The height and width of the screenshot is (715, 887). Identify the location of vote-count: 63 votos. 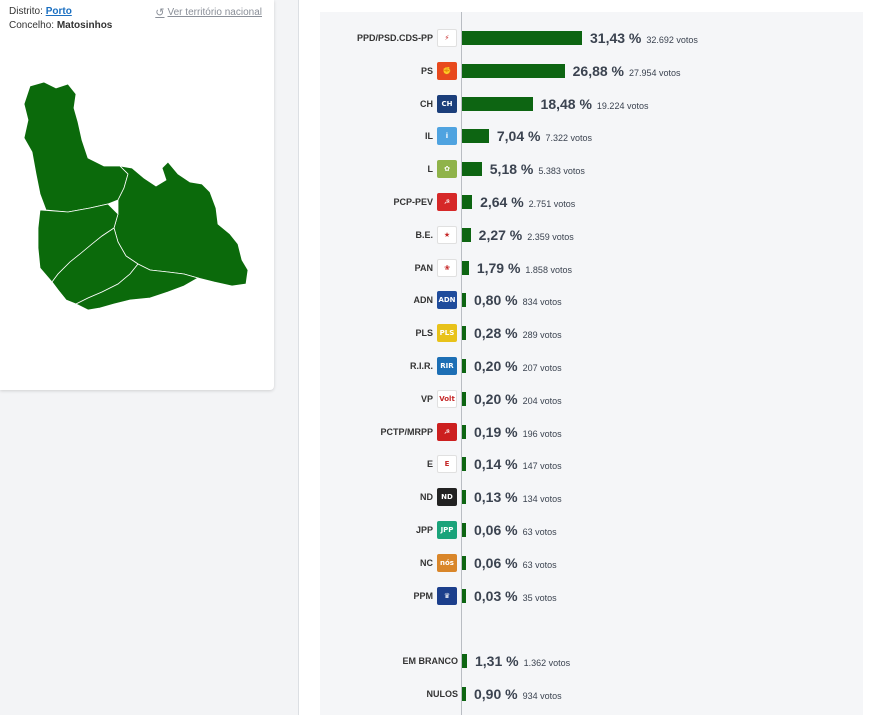
(539, 532).